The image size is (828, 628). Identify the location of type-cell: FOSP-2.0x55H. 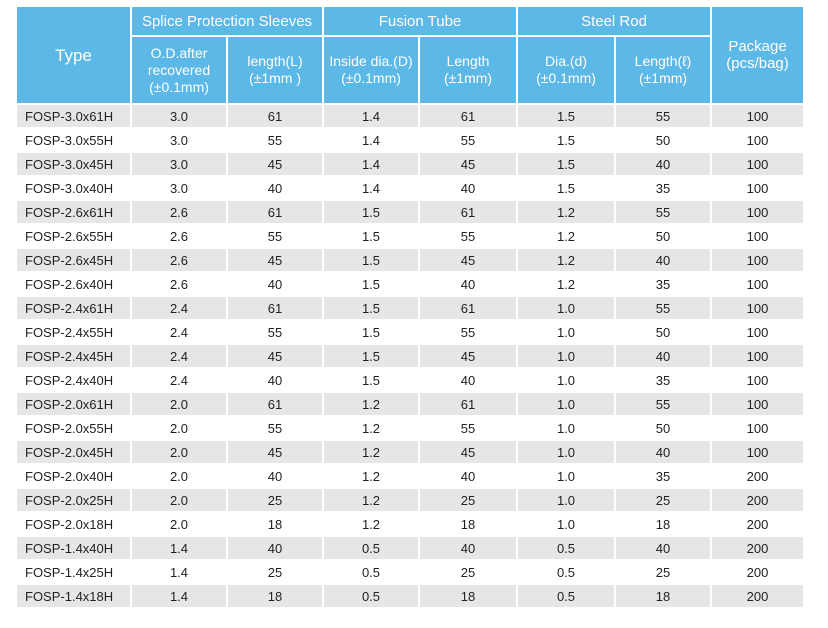
(73, 428).